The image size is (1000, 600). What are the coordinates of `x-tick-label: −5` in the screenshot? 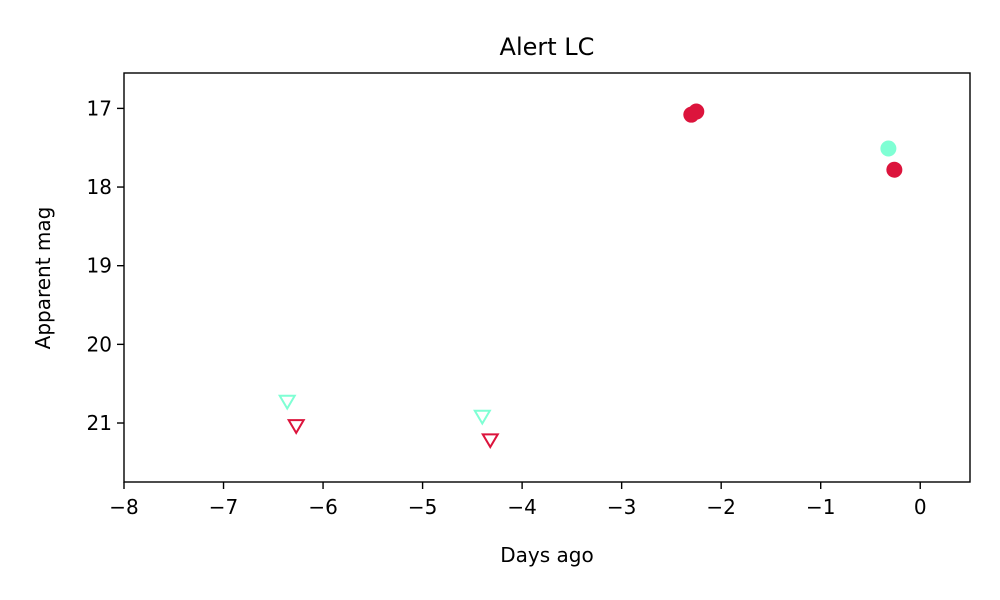 It's located at (422, 507).